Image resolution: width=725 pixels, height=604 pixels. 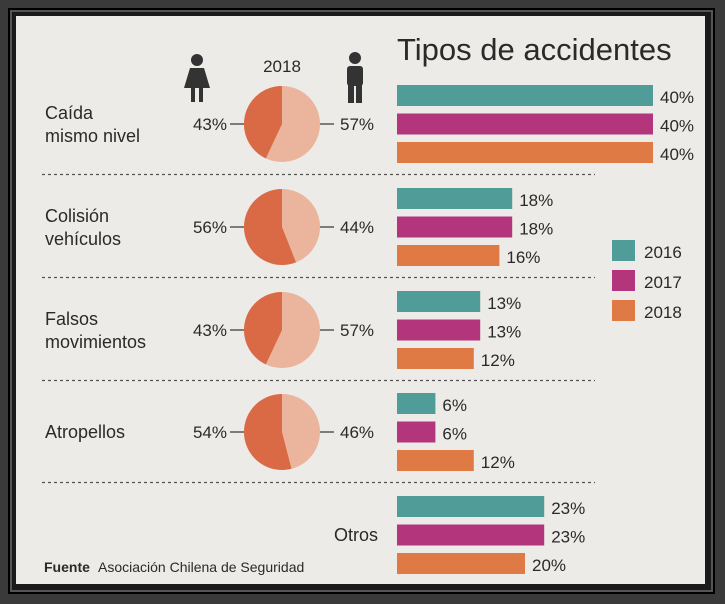 I want to click on gender-pie: 56% 44%, so click(x=283, y=227).